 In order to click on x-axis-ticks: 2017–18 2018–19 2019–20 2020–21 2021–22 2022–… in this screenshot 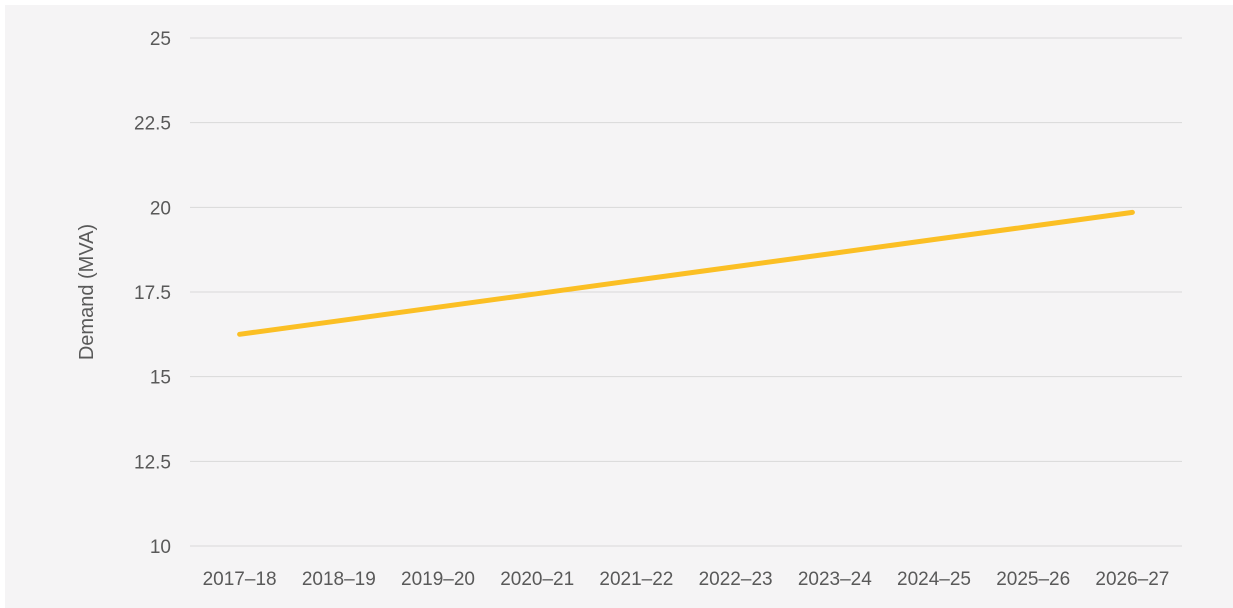, I will do `click(686, 579)`.